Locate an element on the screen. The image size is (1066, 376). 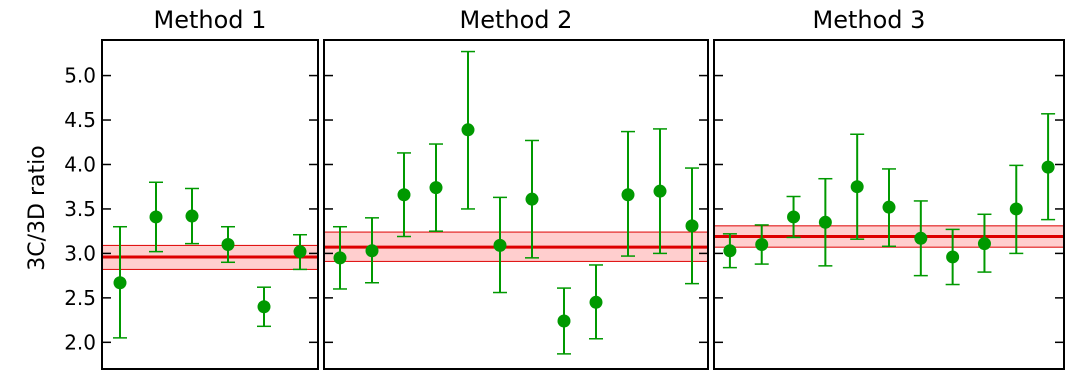
y-tick-label: 2.5 is located at coordinates (80, 298).